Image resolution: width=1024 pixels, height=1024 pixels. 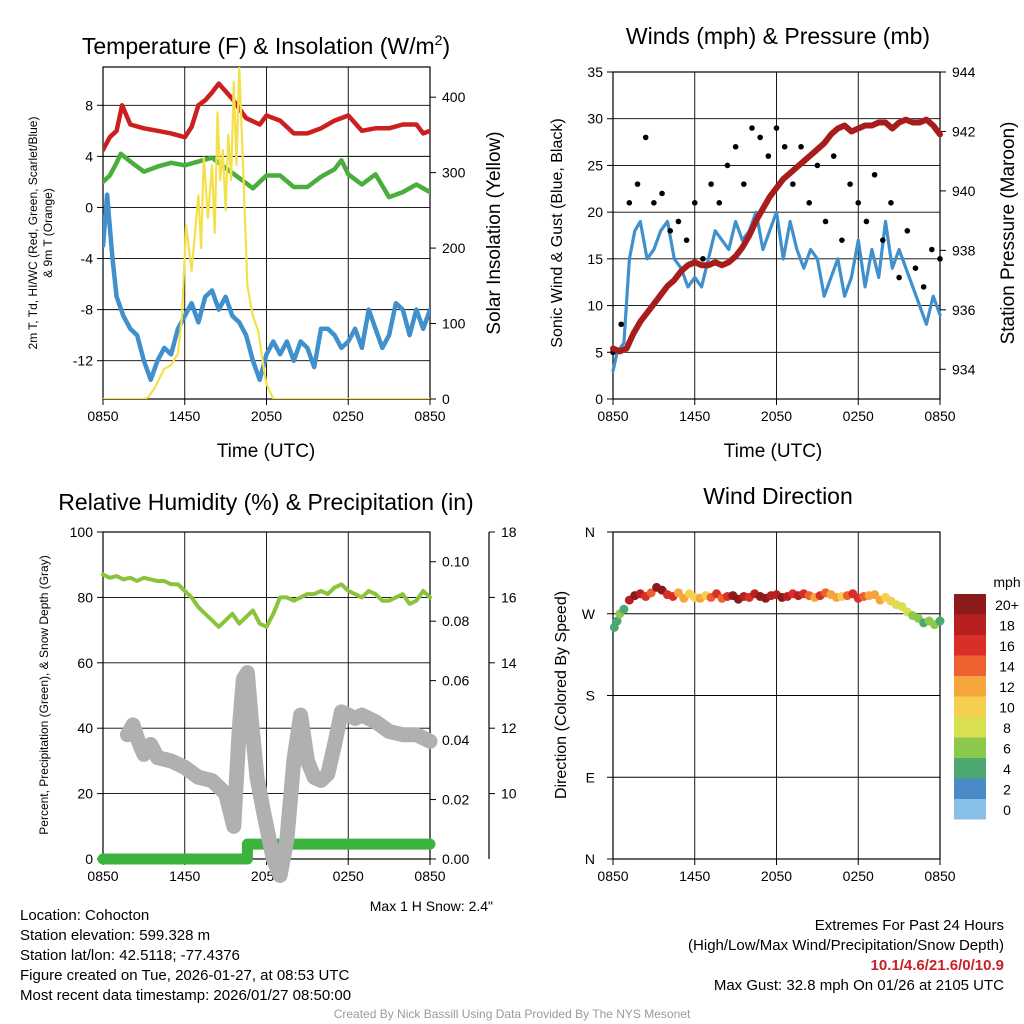 I want to click on latlon-text: Station lat/lon: 42.5118; -77.4376, so click(x=130, y=955).